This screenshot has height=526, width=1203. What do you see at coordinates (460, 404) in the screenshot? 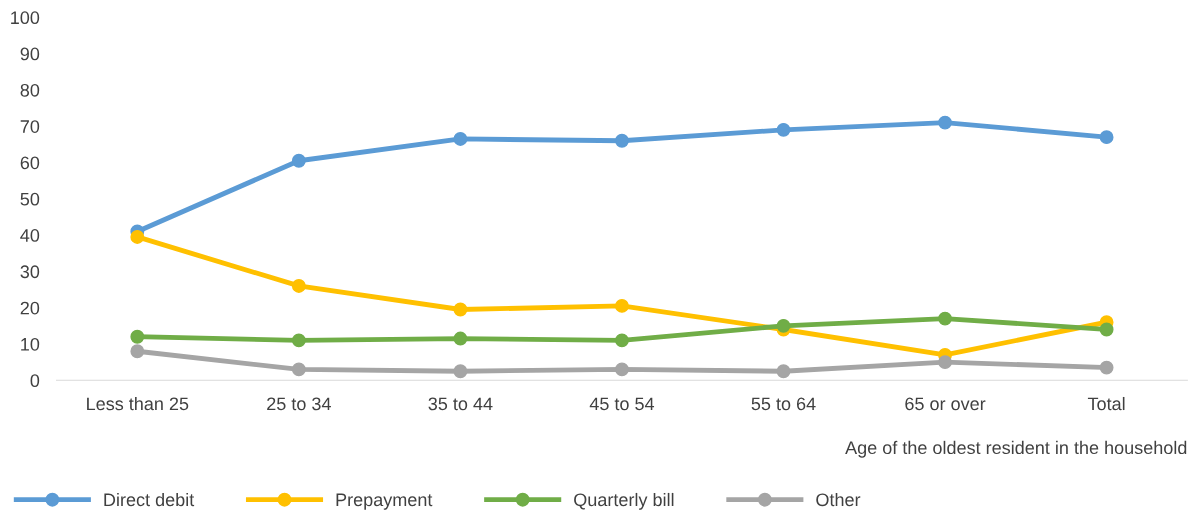
I see `x-tick-label: 35 to 44` at bounding box center [460, 404].